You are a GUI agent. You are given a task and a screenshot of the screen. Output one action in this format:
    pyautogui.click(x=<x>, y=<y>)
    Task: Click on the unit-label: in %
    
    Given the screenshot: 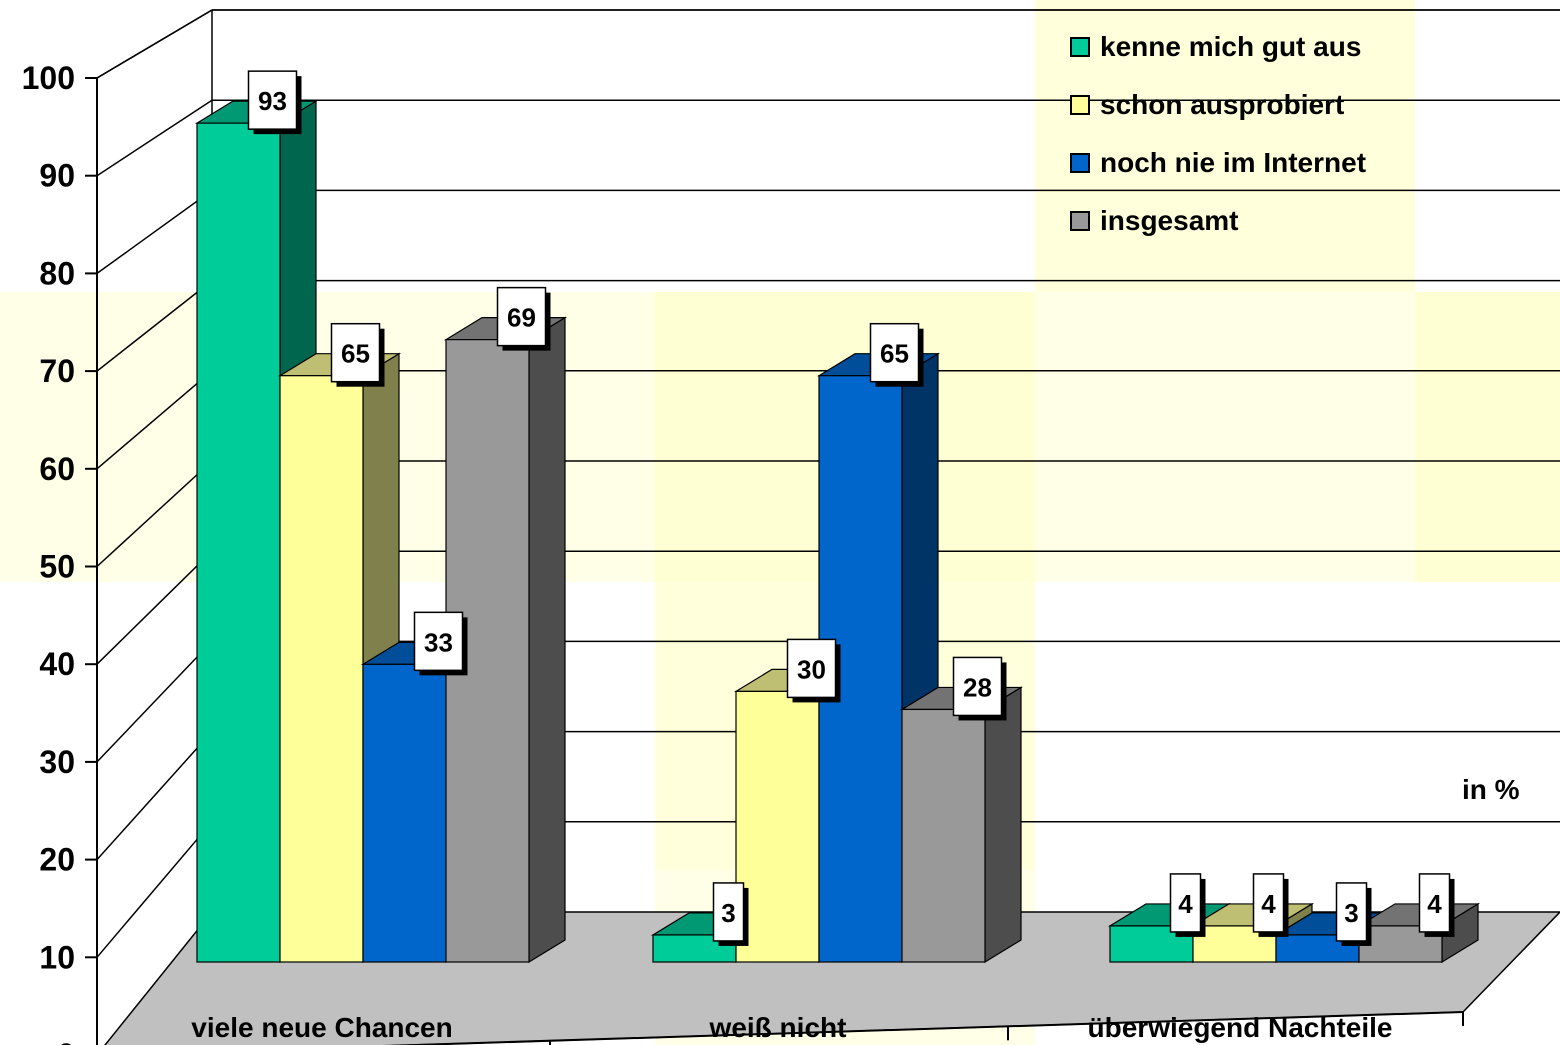 What is the action you would take?
    pyautogui.click(x=1491, y=789)
    